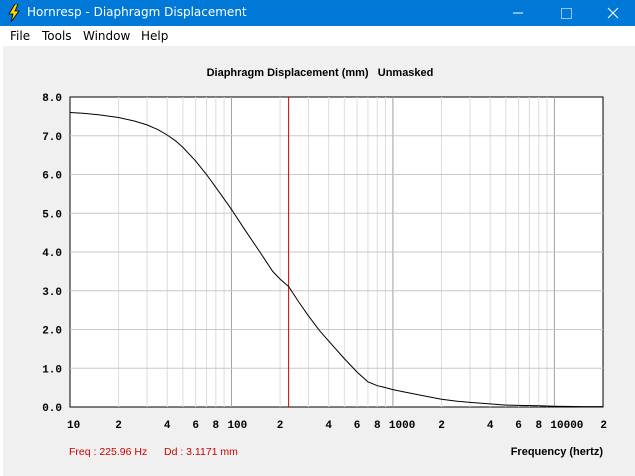  What do you see at coordinates (1, 261) in the screenshot?
I see `window-border` at bounding box center [1, 261].